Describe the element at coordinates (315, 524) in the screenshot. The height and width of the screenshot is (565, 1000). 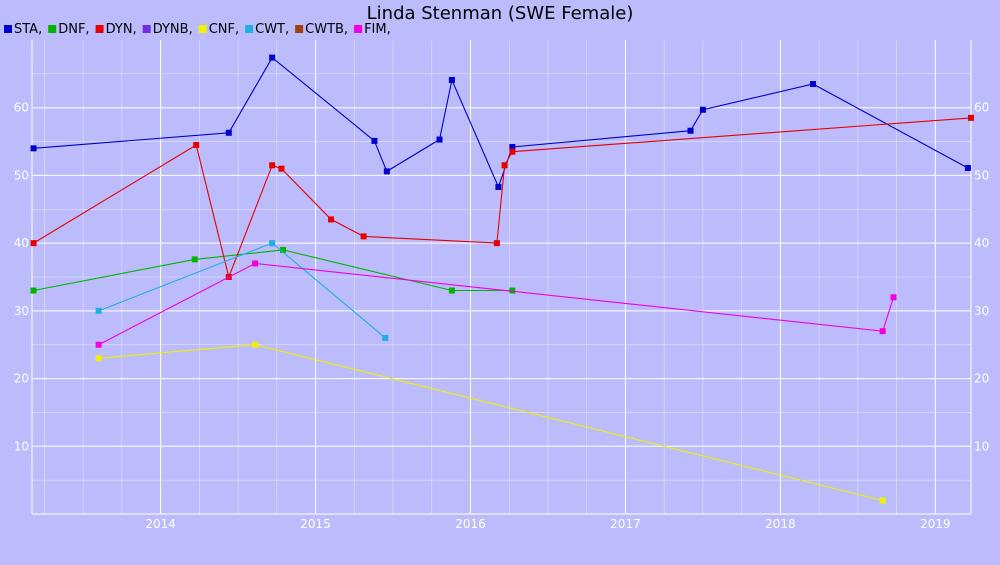
I see `x-tick-label: 2015` at that location.